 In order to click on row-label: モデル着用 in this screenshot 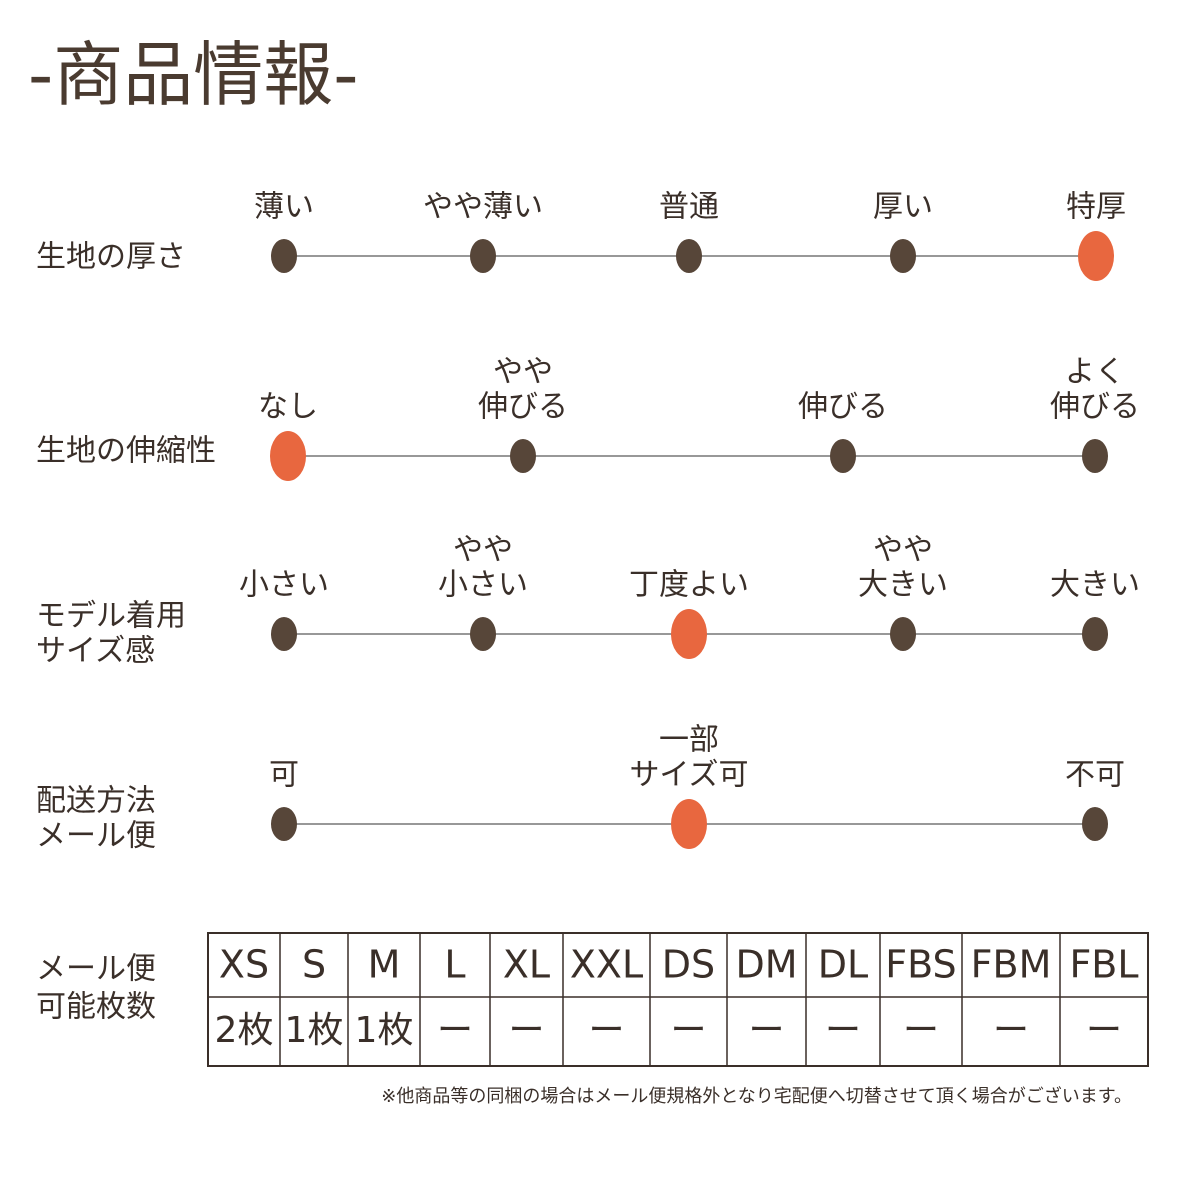, I will do `click(111, 616)`.